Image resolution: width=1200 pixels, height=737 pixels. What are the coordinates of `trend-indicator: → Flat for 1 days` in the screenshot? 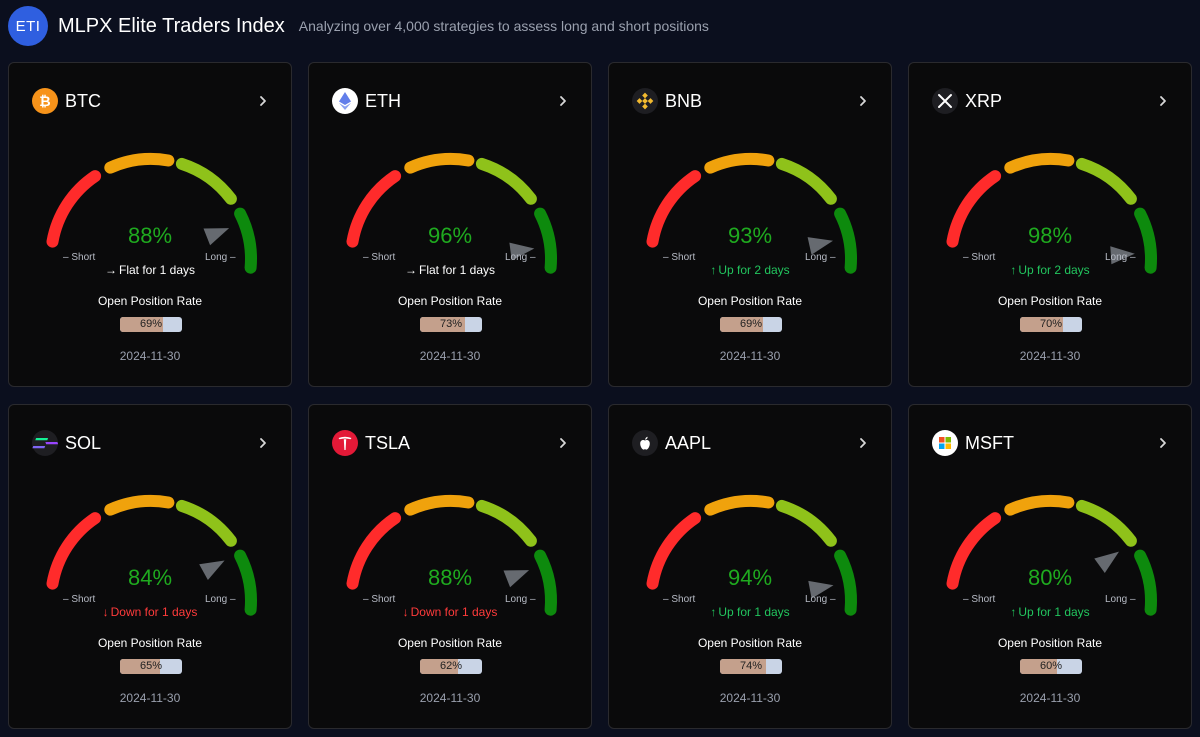 It's located at (450, 270).